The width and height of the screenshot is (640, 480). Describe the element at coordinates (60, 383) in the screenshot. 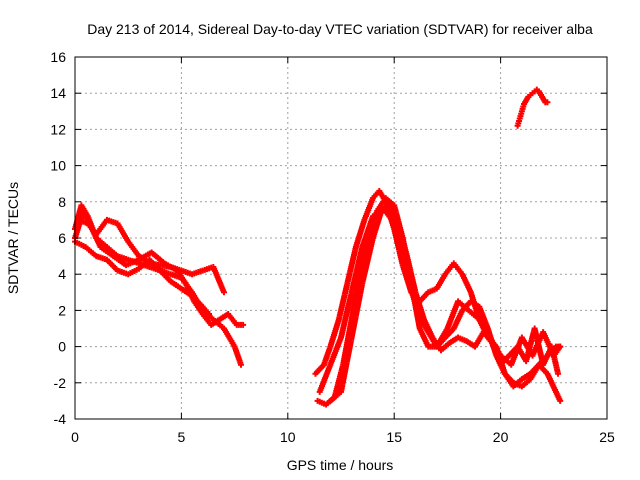

I see `y-tick-label: -2` at that location.